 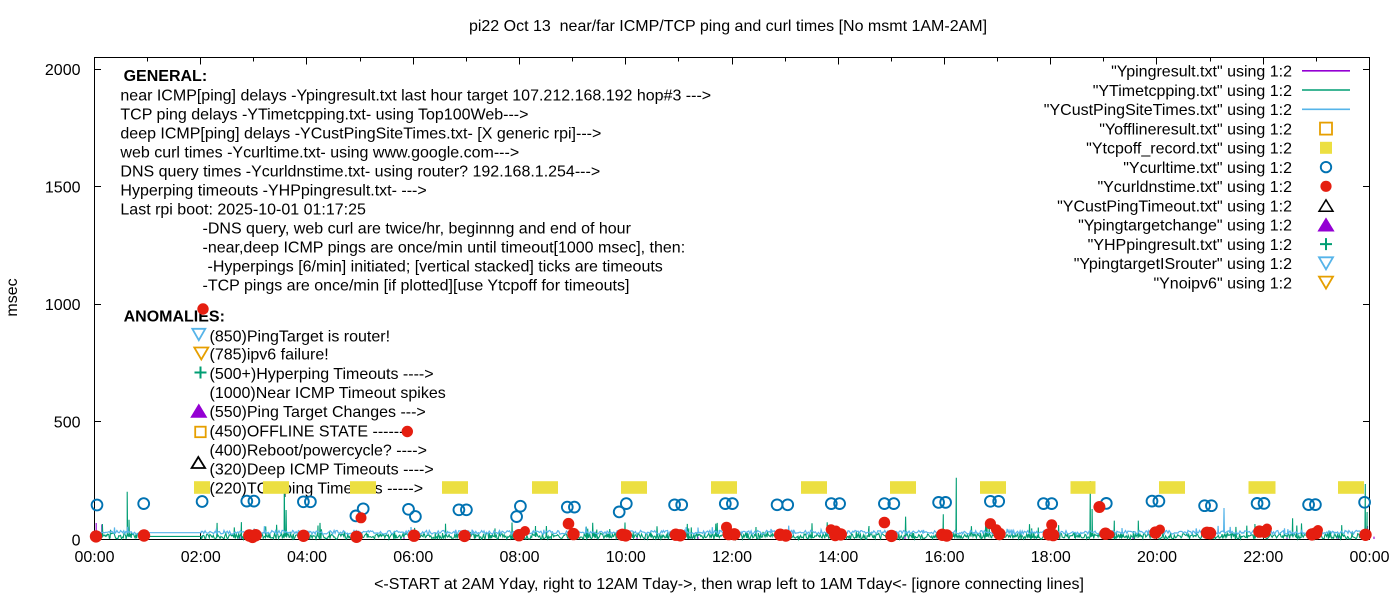 What do you see at coordinates (201, 557) in the screenshot?
I see `svg-text: 02:00` at bounding box center [201, 557].